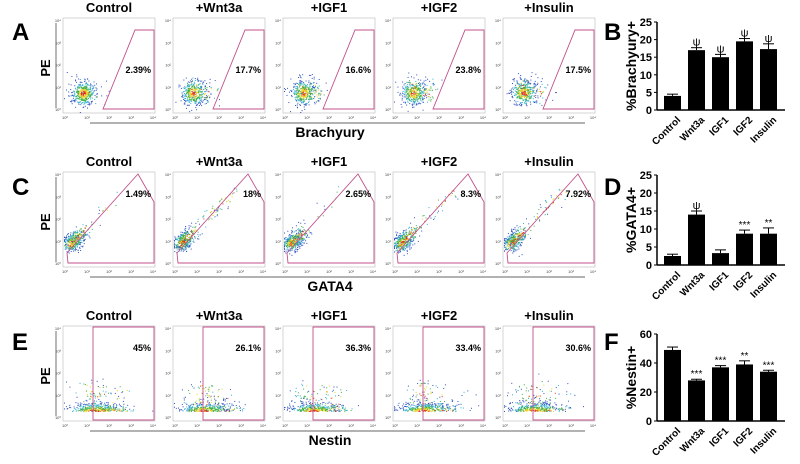 This screenshot has height=464, width=800. I want to click on plot-frame, so click(439, 219).